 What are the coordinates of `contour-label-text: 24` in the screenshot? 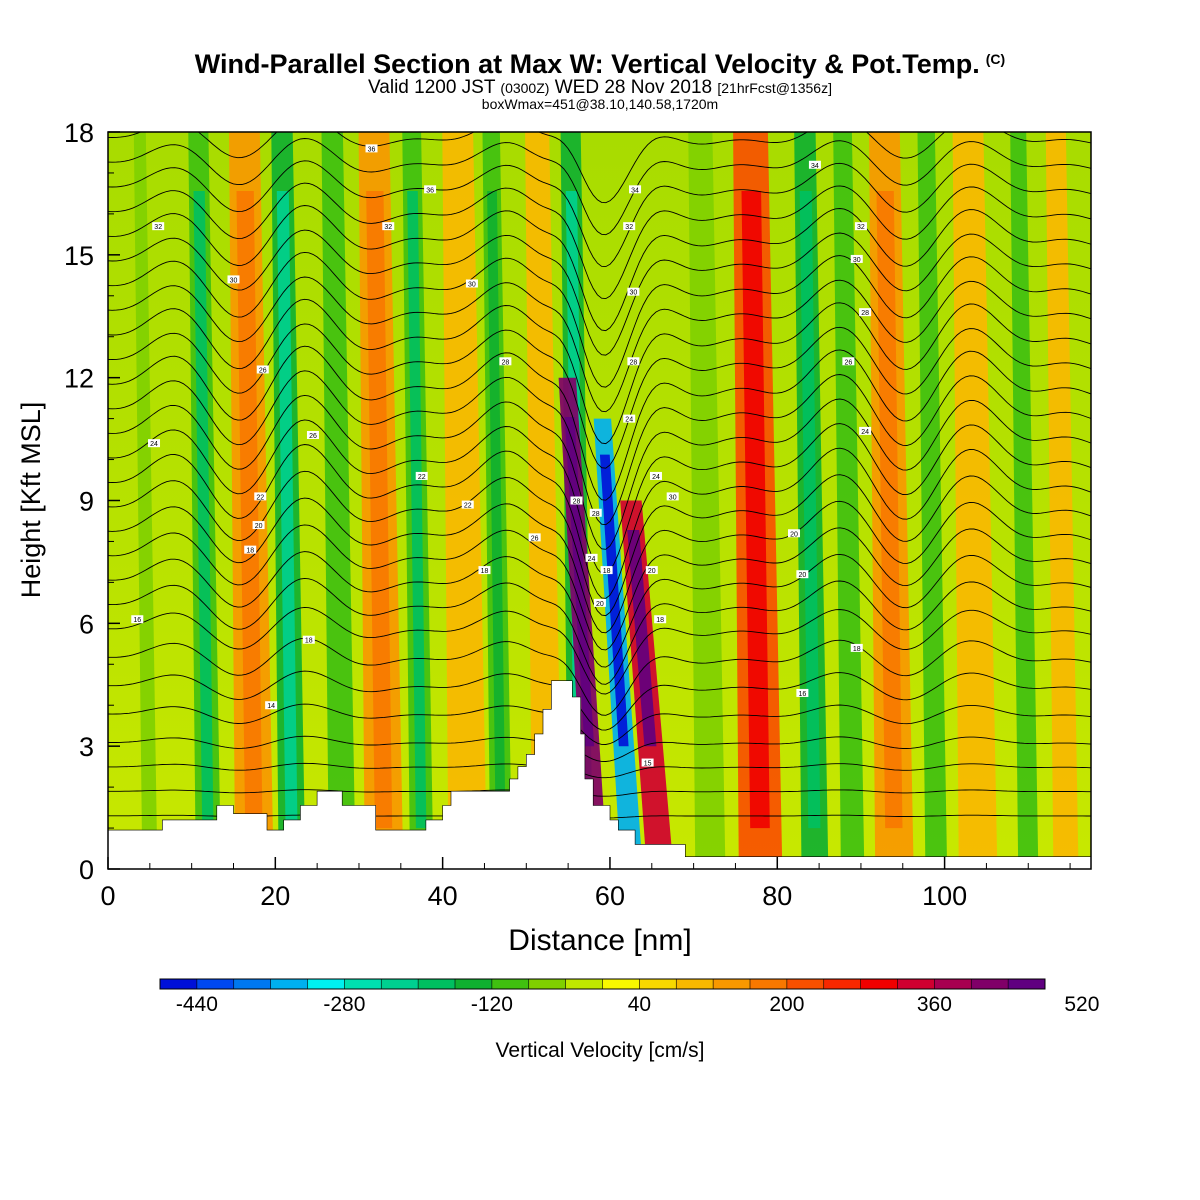 It's located at (629, 420).